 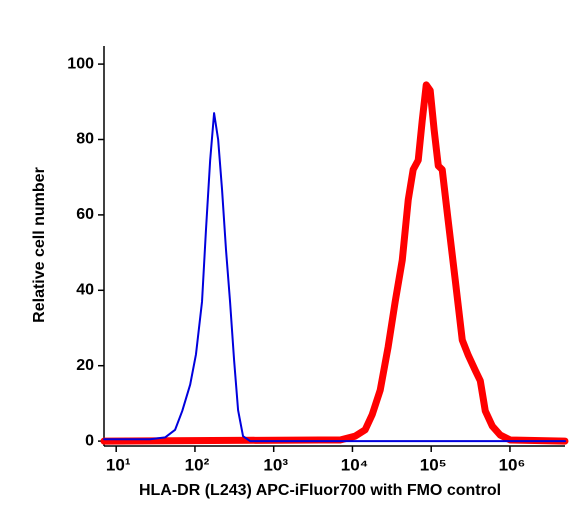 What do you see at coordinates (197, 464) in the screenshot?
I see `x-tick-label: 10²` at bounding box center [197, 464].